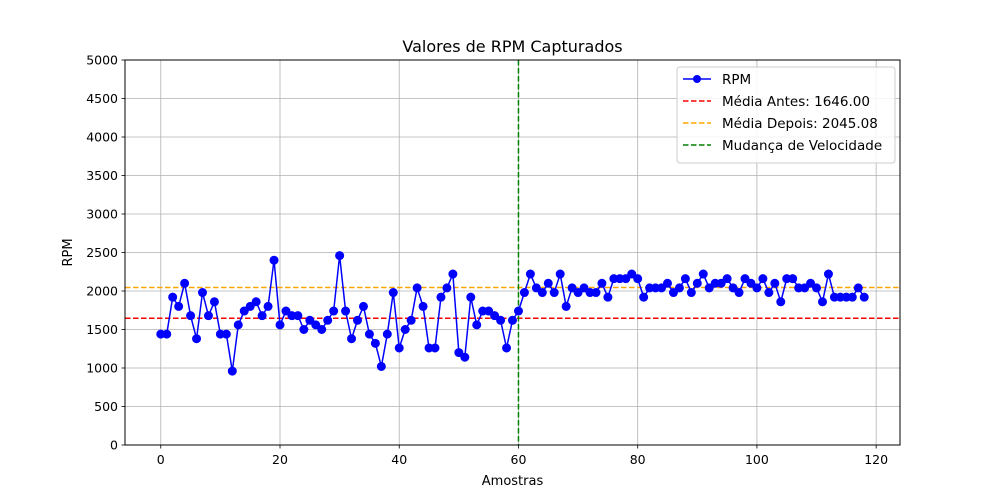 The width and height of the screenshot is (1000, 500). Describe the element at coordinates (102, 60) in the screenshot. I see `y-tick-label: 5000` at that location.